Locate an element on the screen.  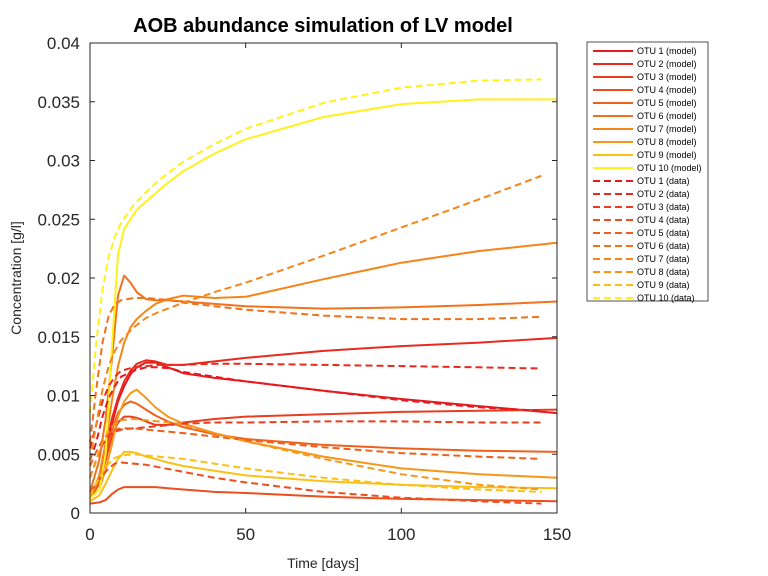
legend-label-17: OTU 7 (data) is located at coordinates (663, 259).